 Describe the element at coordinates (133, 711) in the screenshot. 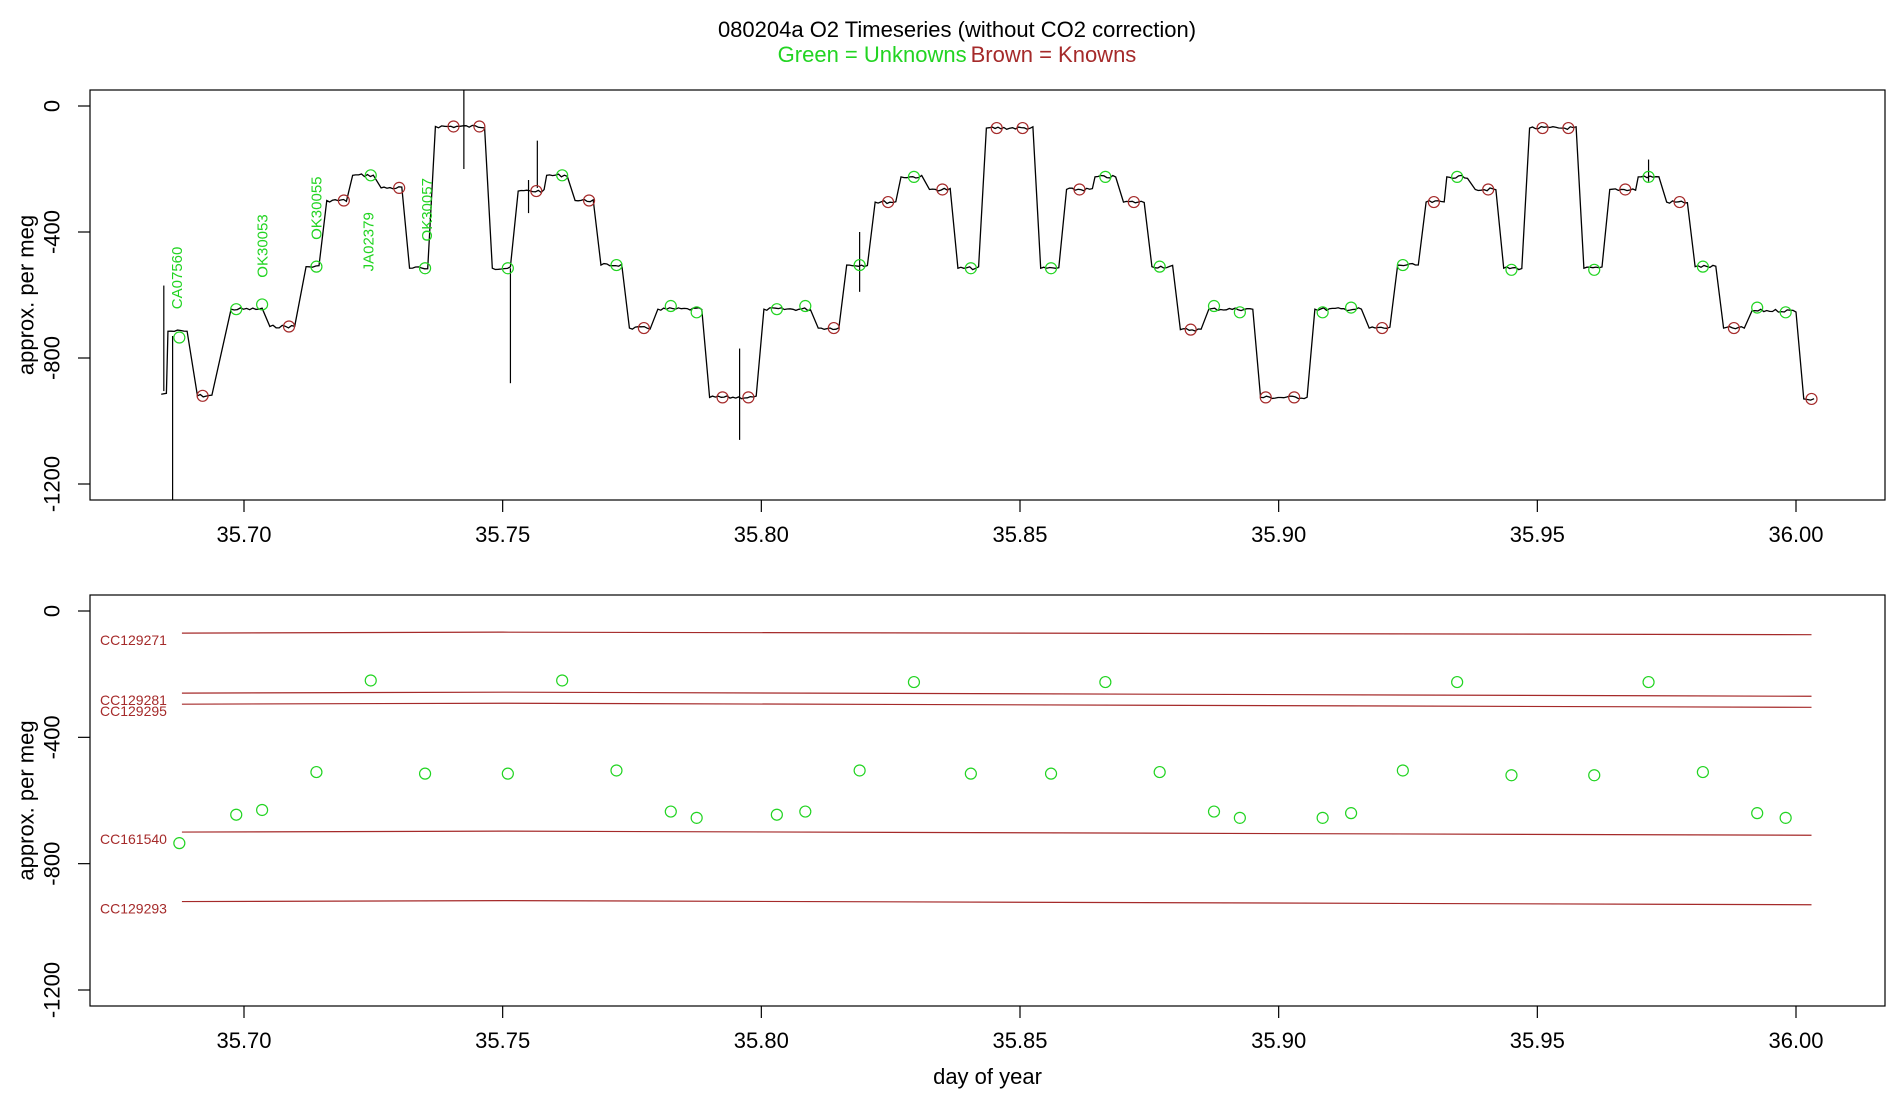

I see `reference-line-label: CC129295` at that location.